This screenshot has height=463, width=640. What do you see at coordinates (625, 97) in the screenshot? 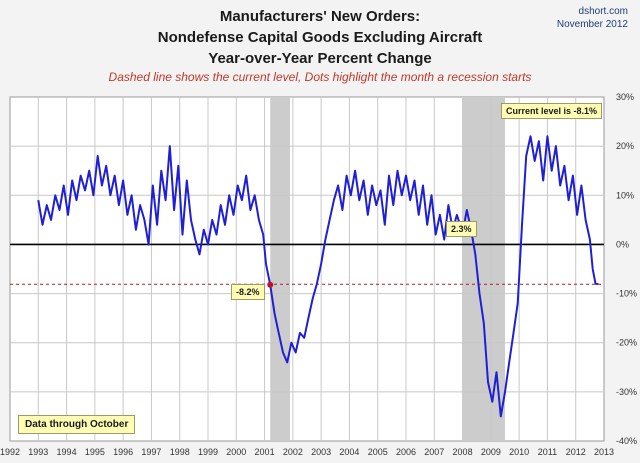
I see `y-tick-label: 30%` at bounding box center [625, 97].